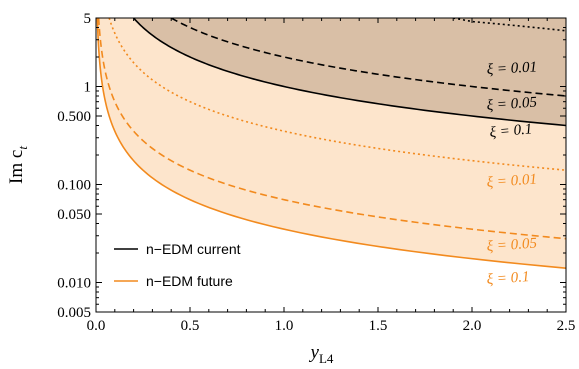 The width and height of the screenshot is (579, 369). Describe the element at coordinates (284, 326) in the screenshot. I see `x-tick-label: 1.0` at that location.